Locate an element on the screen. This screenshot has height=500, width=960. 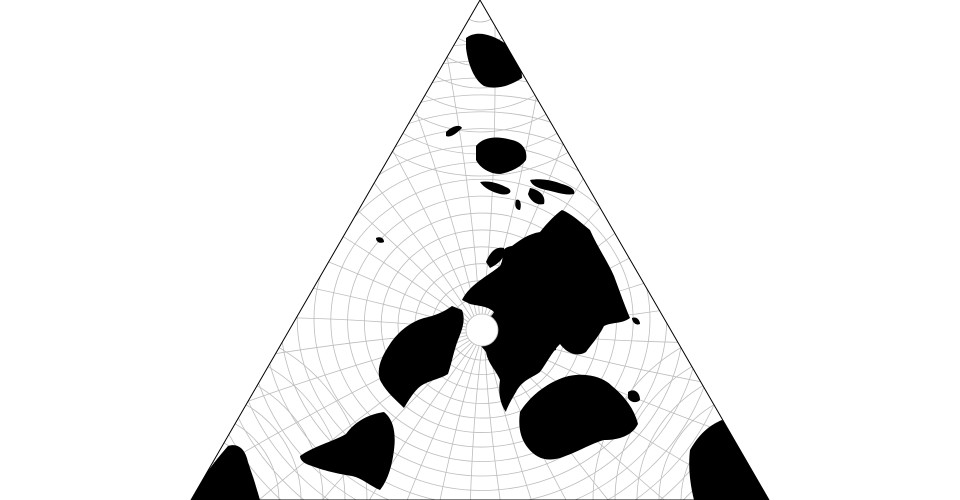
landmass-south-america is located at coordinates (347, 451).